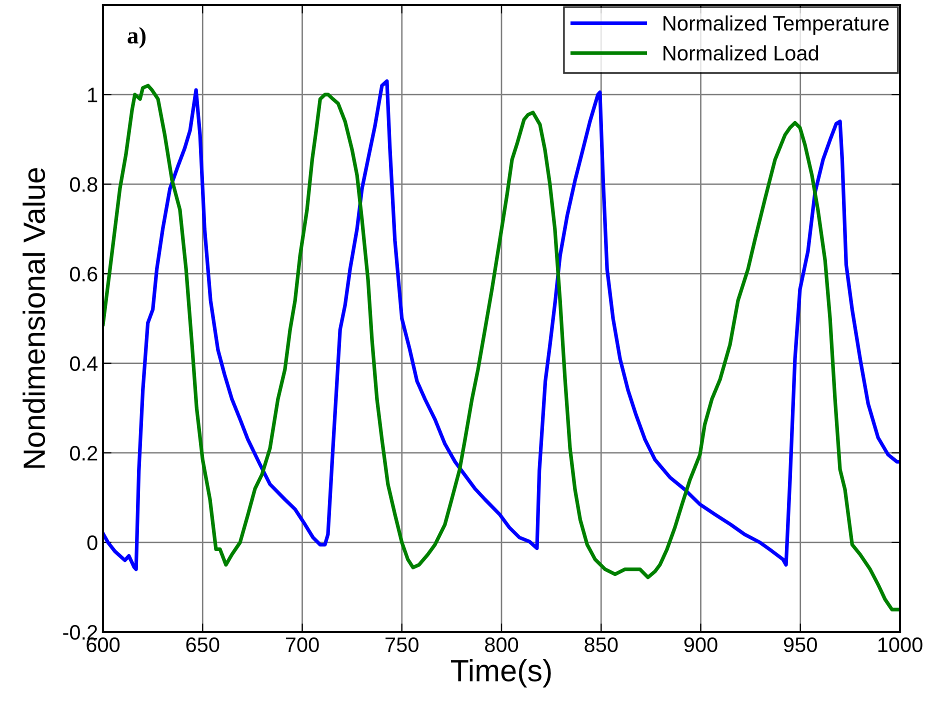  Describe the element at coordinates (203, 644) in the screenshot. I see `x-tick-label: 650` at that location.